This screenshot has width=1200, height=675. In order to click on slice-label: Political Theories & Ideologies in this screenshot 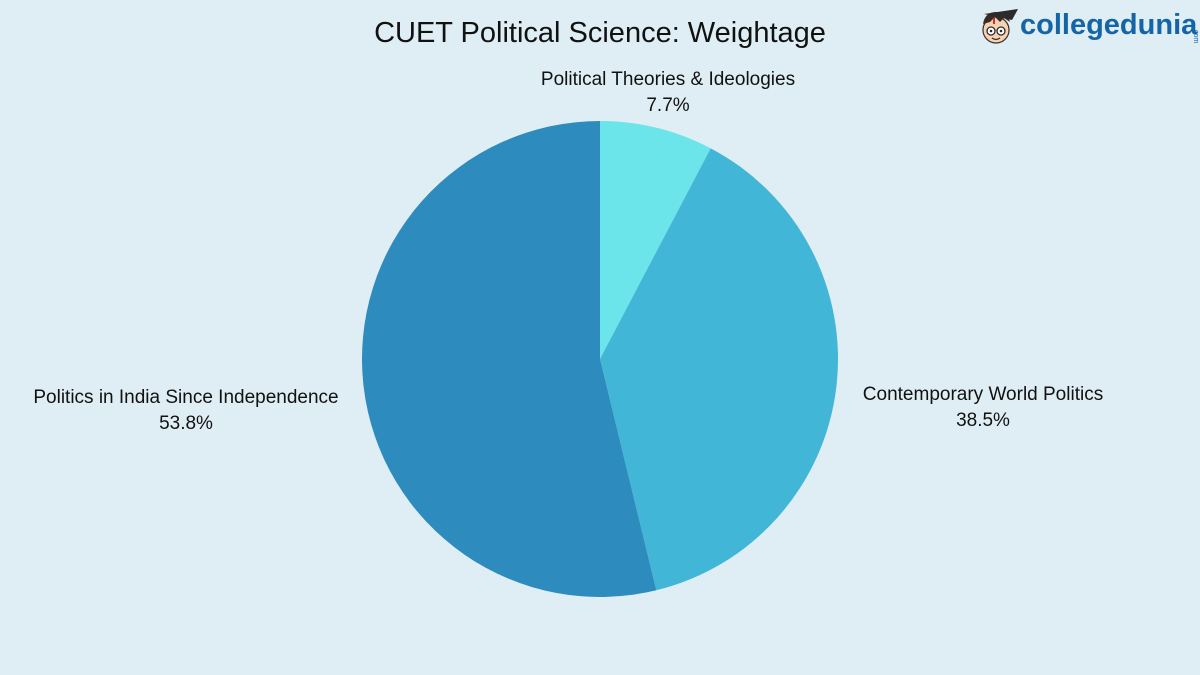, I will do `click(668, 79)`.